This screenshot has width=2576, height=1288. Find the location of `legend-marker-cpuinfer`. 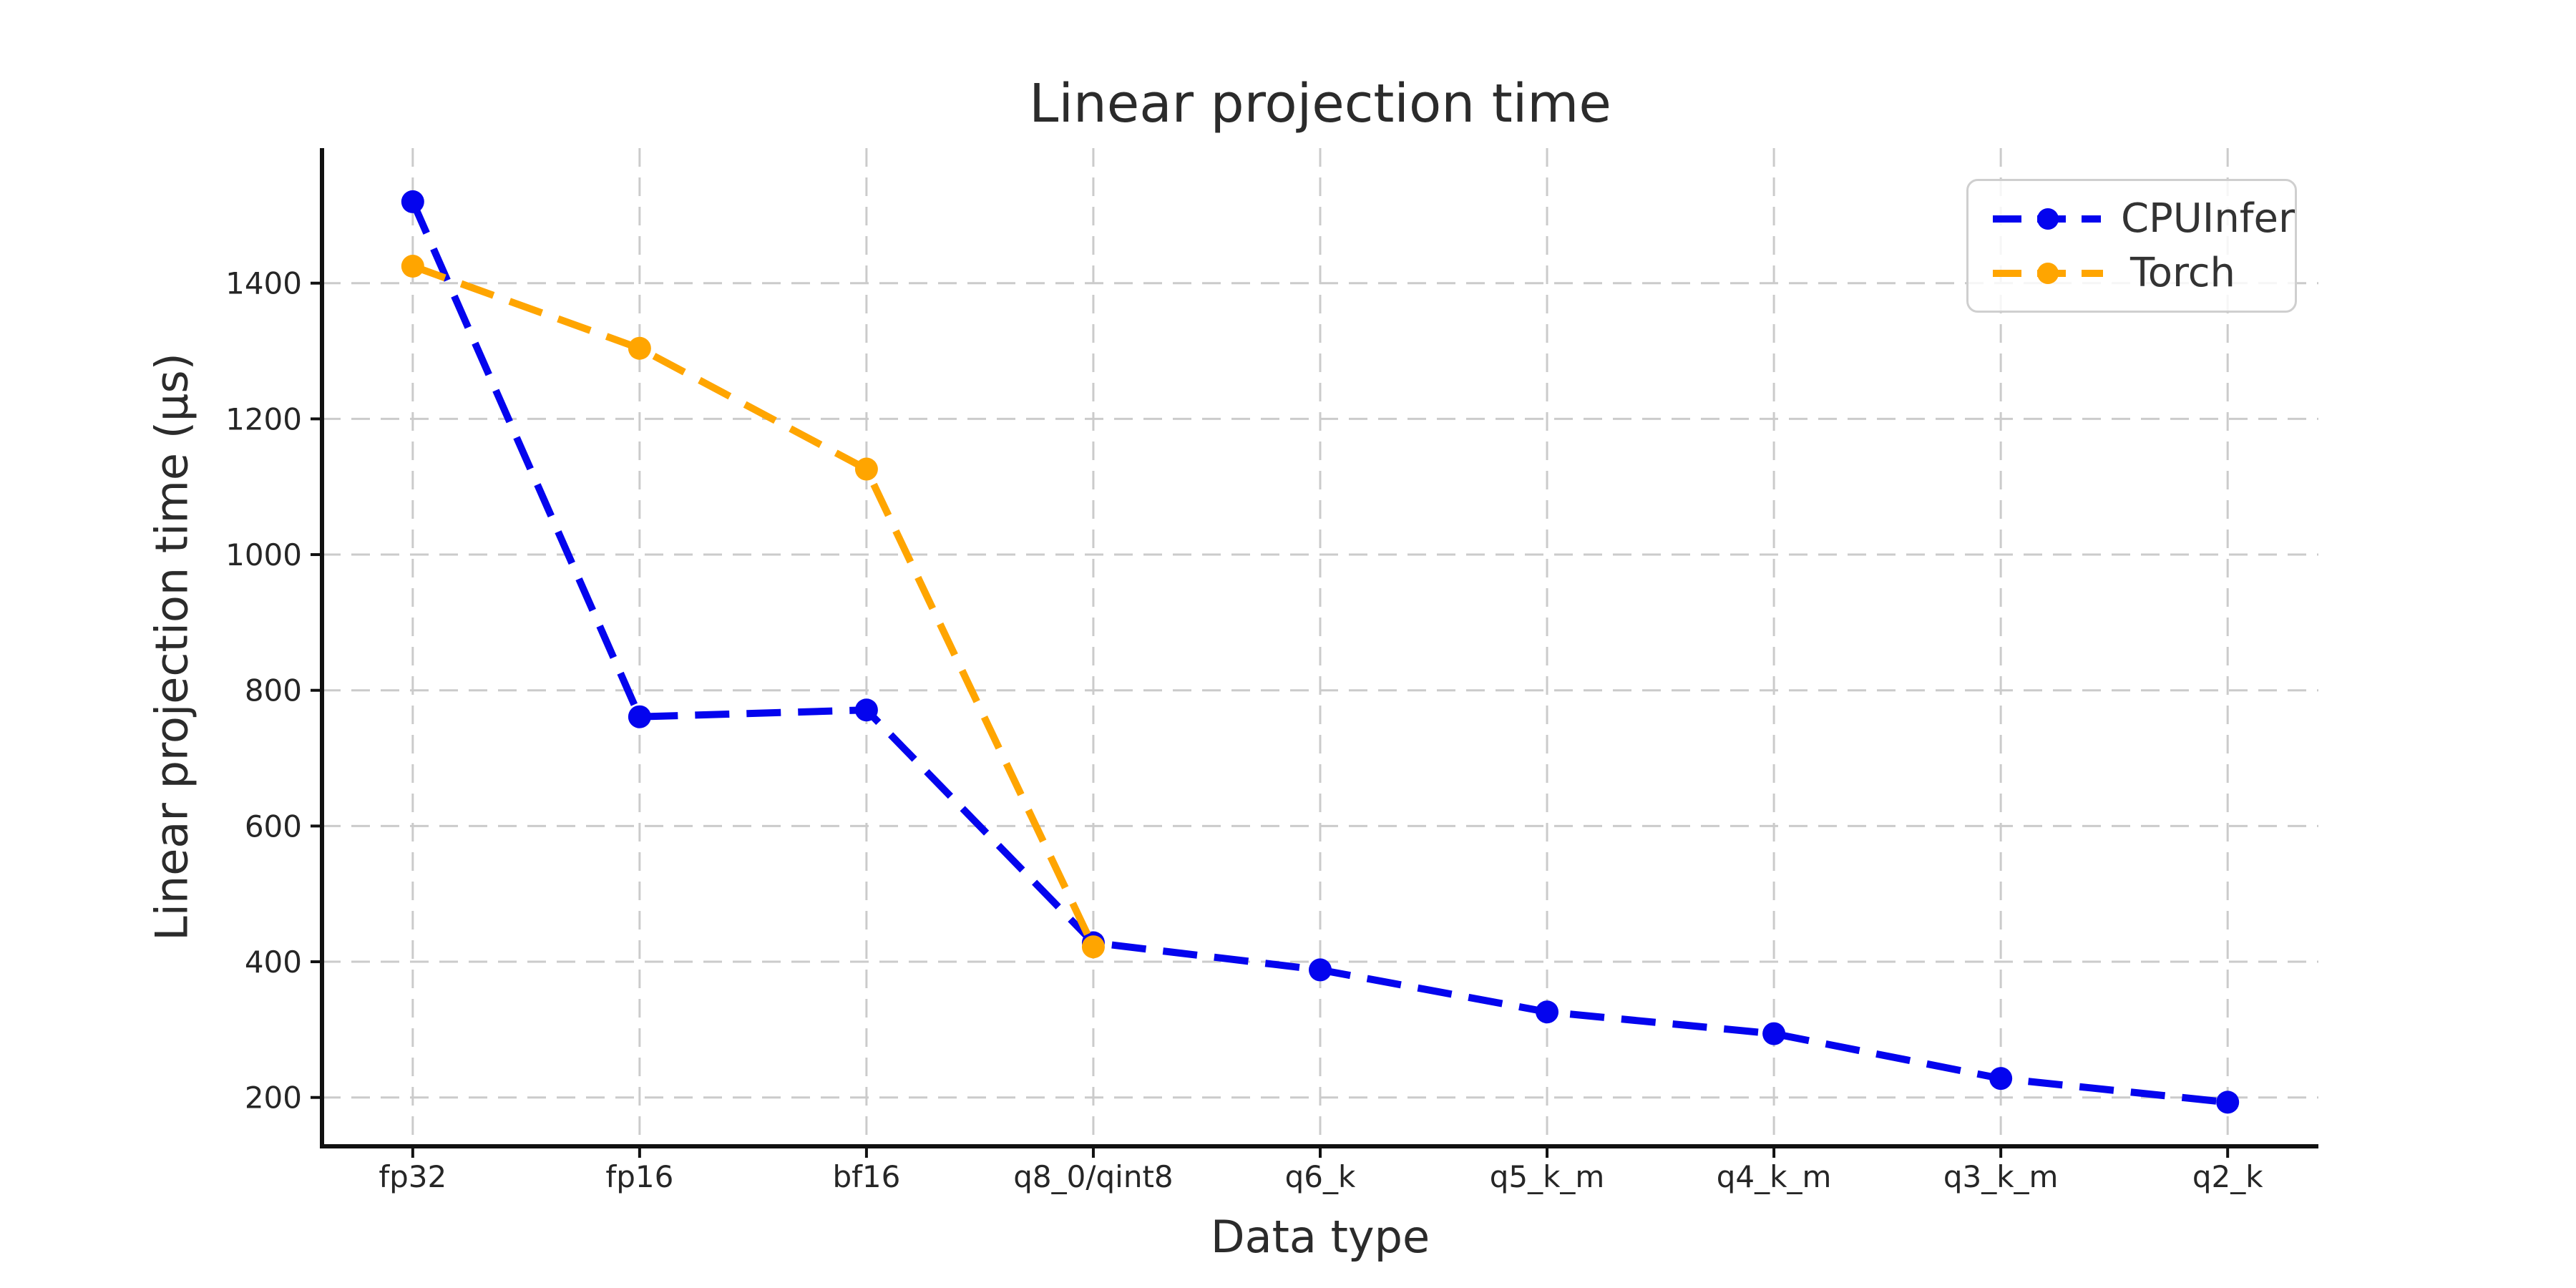

legend-marker-cpuinfer is located at coordinates (2048, 219).